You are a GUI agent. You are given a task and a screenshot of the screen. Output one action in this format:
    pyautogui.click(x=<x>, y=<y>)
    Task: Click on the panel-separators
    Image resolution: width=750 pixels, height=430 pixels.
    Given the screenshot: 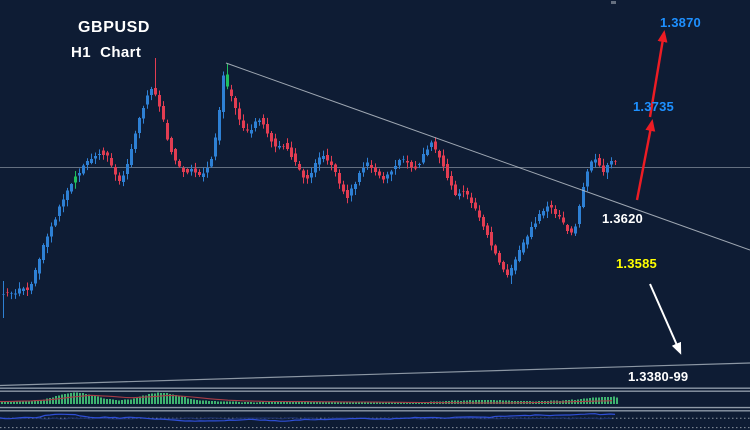 What is the action you would take?
    pyautogui.click(x=375, y=399)
    